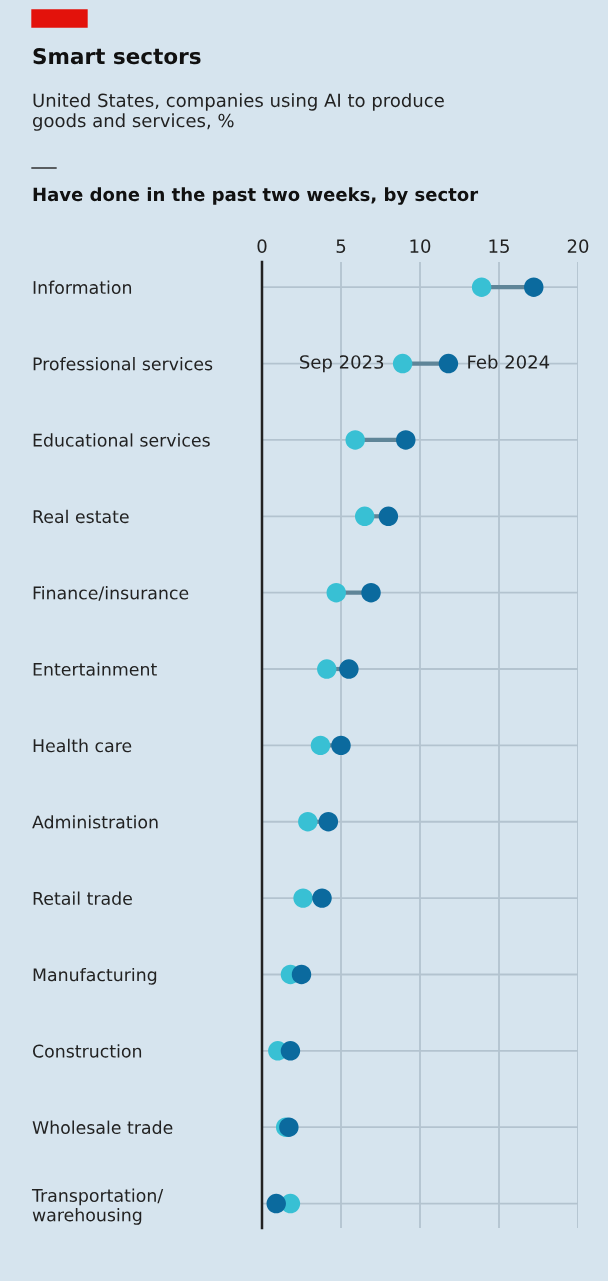 The width and height of the screenshot is (608, 1281). What do you see at coordinates (95, 976) in the screenshot?
I see `y-tick-label: Manufacturing` at bounding box center [95, 976].